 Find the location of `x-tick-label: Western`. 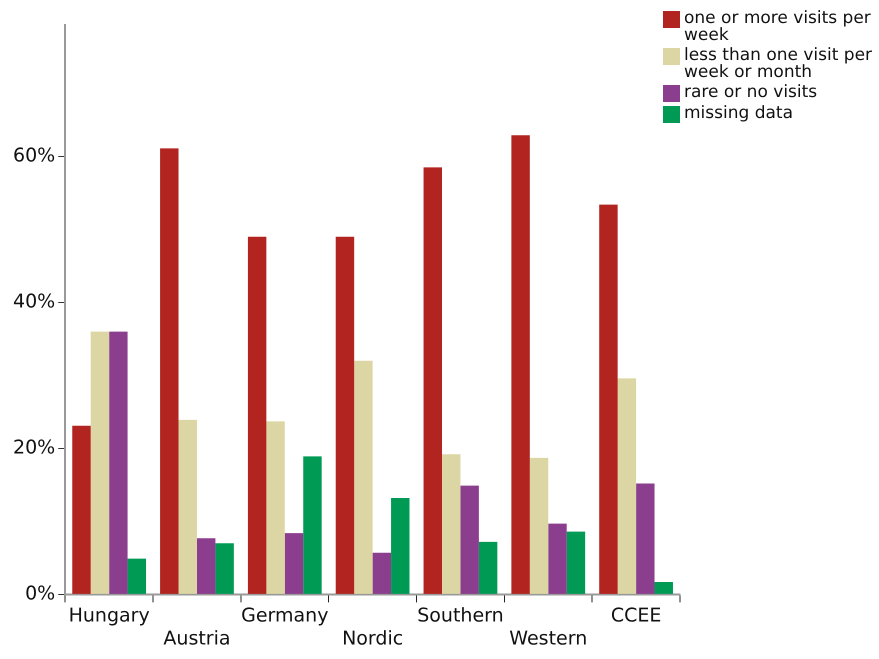

x-tick-label: Western is located at coordinates (548, 639).